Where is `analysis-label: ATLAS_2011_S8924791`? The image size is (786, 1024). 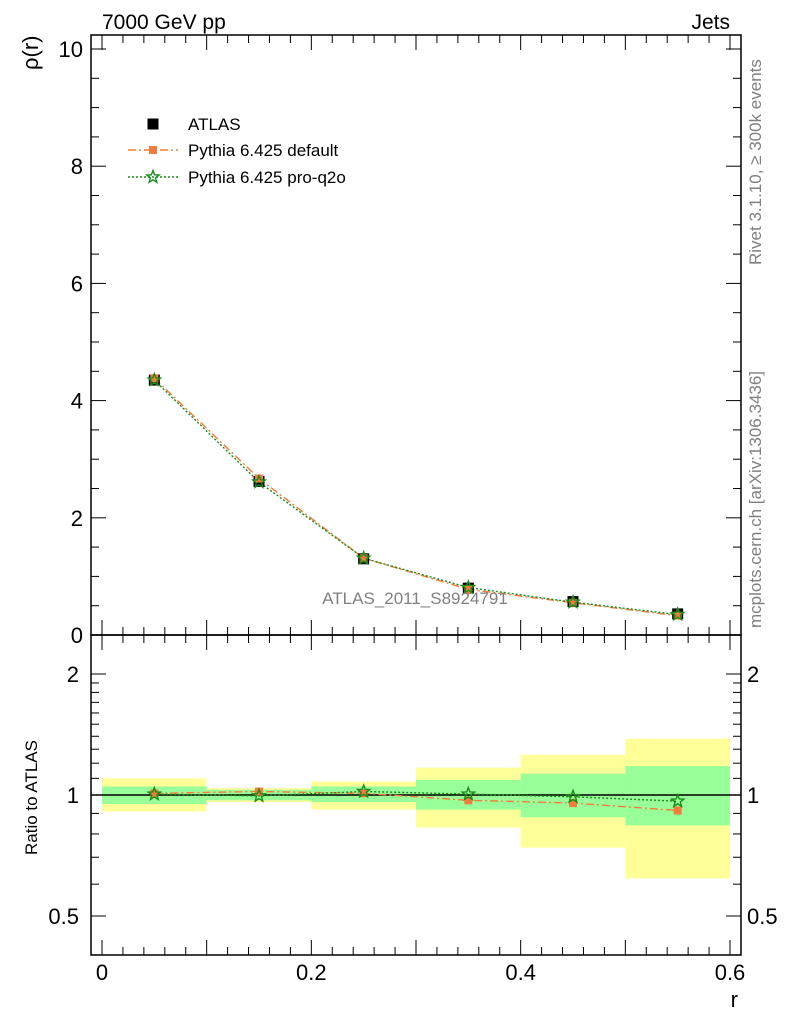
analysis-label: ATLAS_2011_S8924791 is located at coordinates (415, 598).